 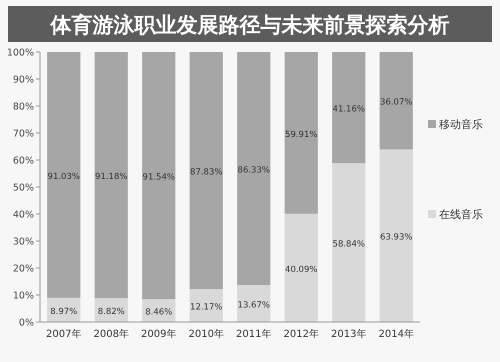 I want to click on data-label: 12.17%, so click(x=206, y=307).